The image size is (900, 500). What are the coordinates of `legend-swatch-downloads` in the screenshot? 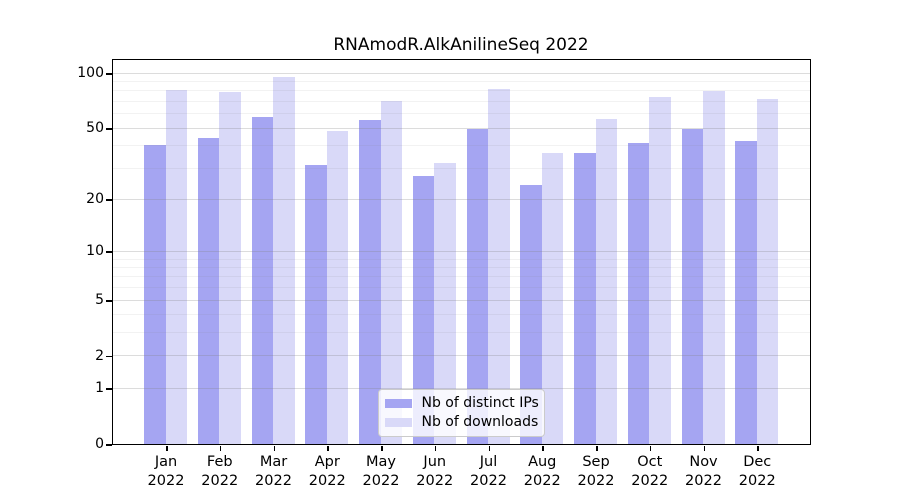 It's located at (398, 422).